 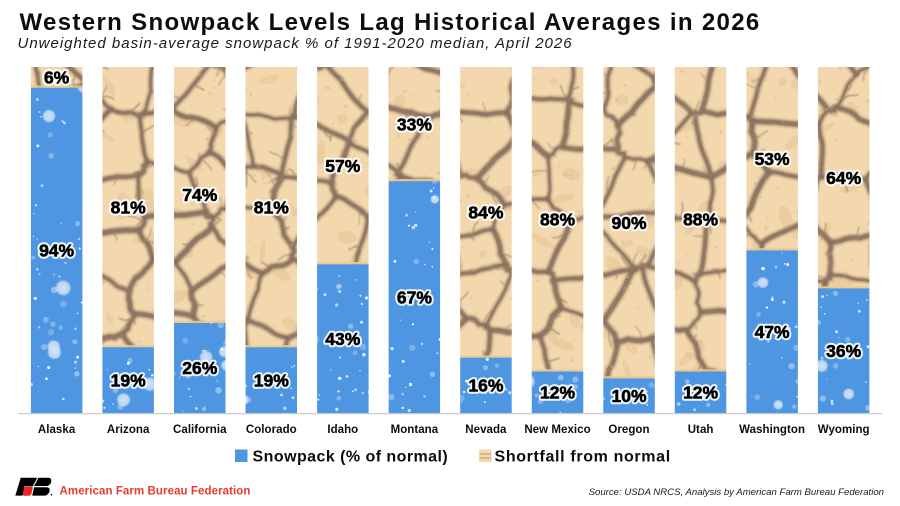 What do you see at coordinates (57, 78) in the screenshot?
I see `svg-text: 6%` at bounding box center [57, 78].